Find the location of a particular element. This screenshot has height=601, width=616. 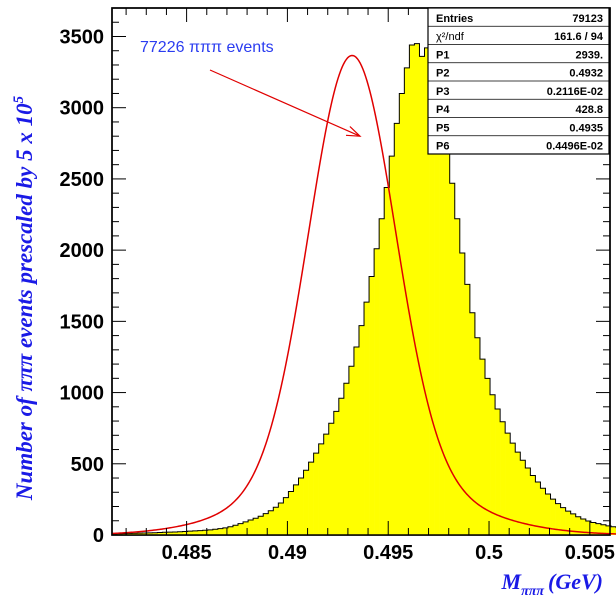

x-tick-label: 0.485 is located at coordinates (187, 553).